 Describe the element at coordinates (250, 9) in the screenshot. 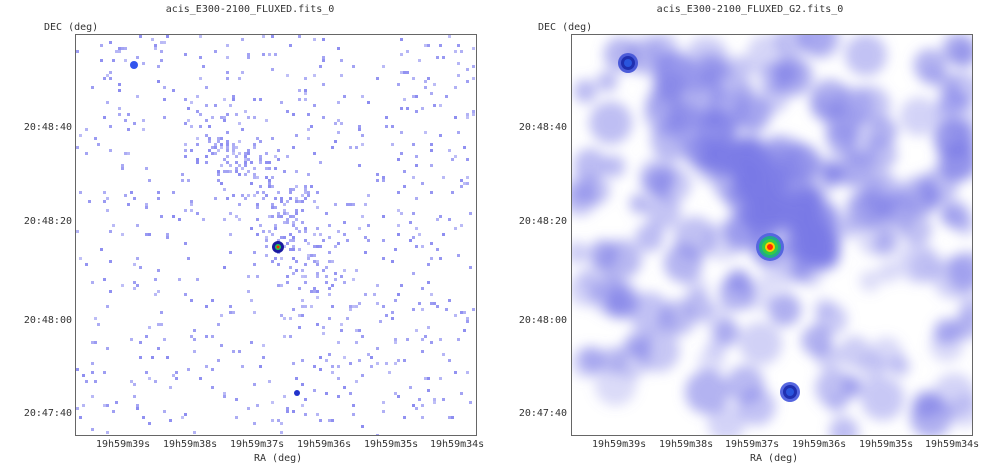

I see `panel-title: acis_E300-2100_FLUXED.fits_0` at that location.